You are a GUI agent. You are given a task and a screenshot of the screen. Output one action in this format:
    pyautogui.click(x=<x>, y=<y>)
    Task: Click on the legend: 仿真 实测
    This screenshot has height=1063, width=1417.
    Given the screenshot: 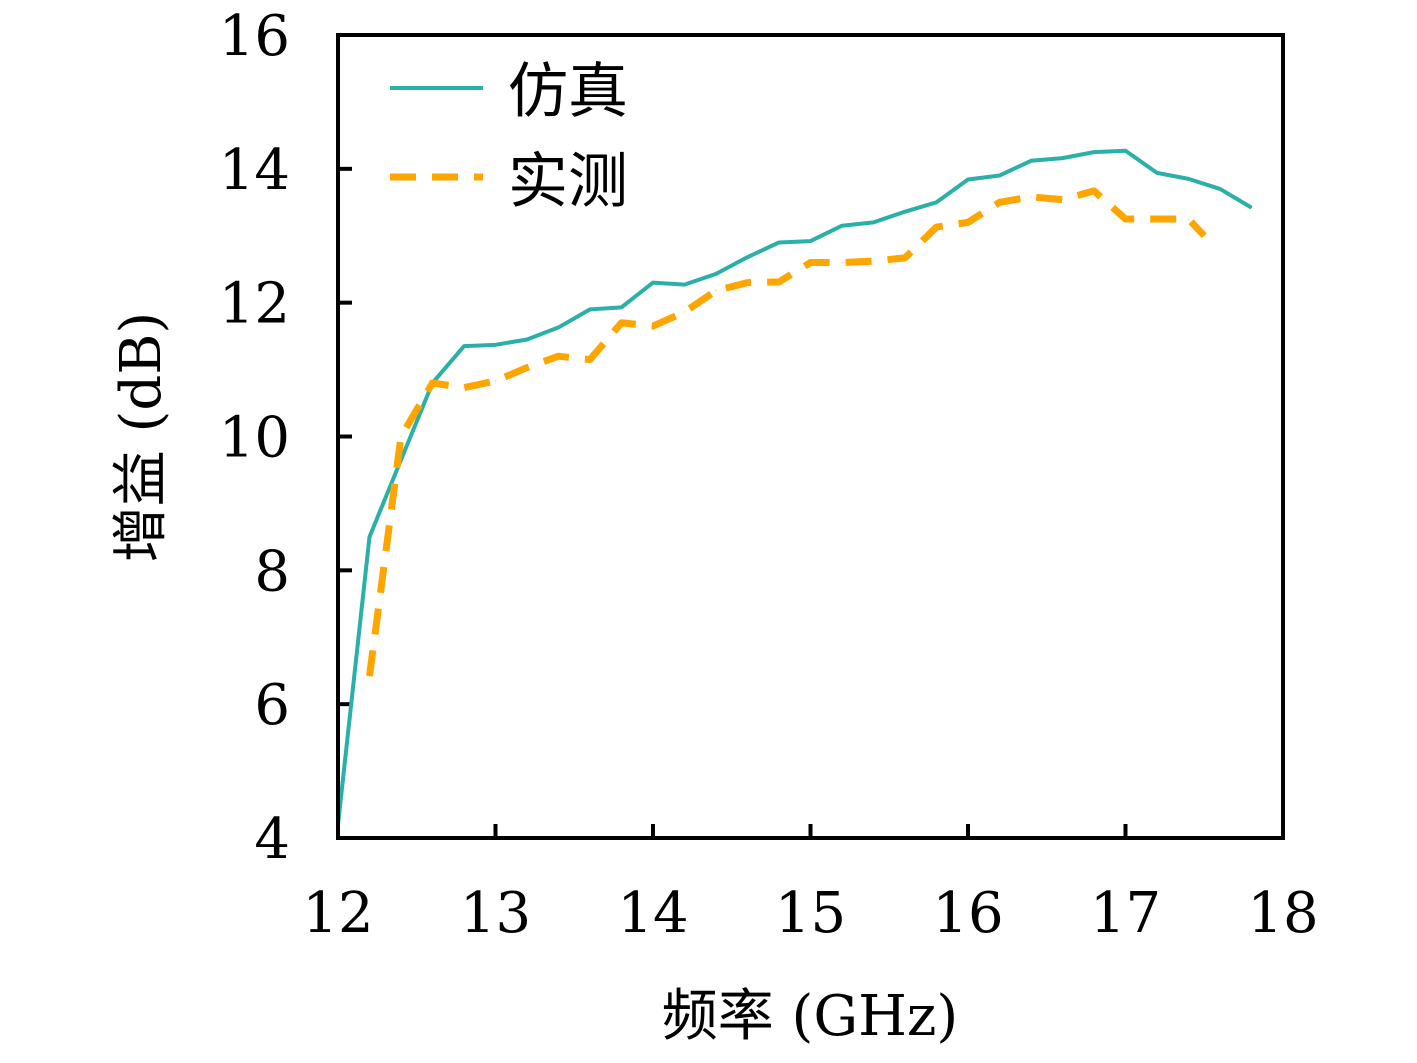 What is the action you would take?
    pyautogui.click(x=509, y=137)
    